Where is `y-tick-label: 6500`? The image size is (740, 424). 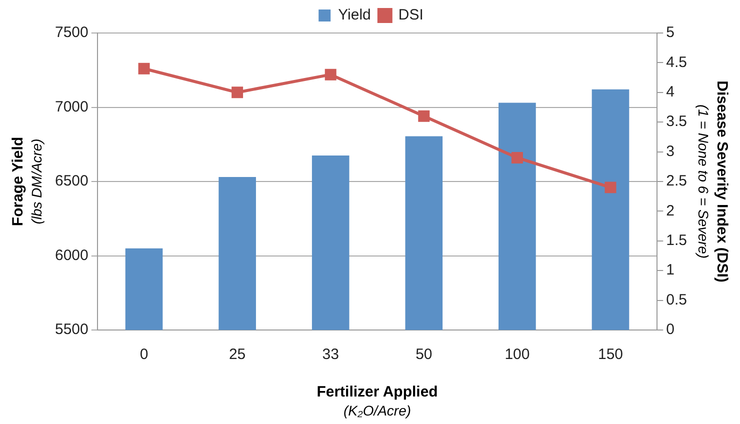 y-tick-label: 6500 is located at coordinates (71, 181).